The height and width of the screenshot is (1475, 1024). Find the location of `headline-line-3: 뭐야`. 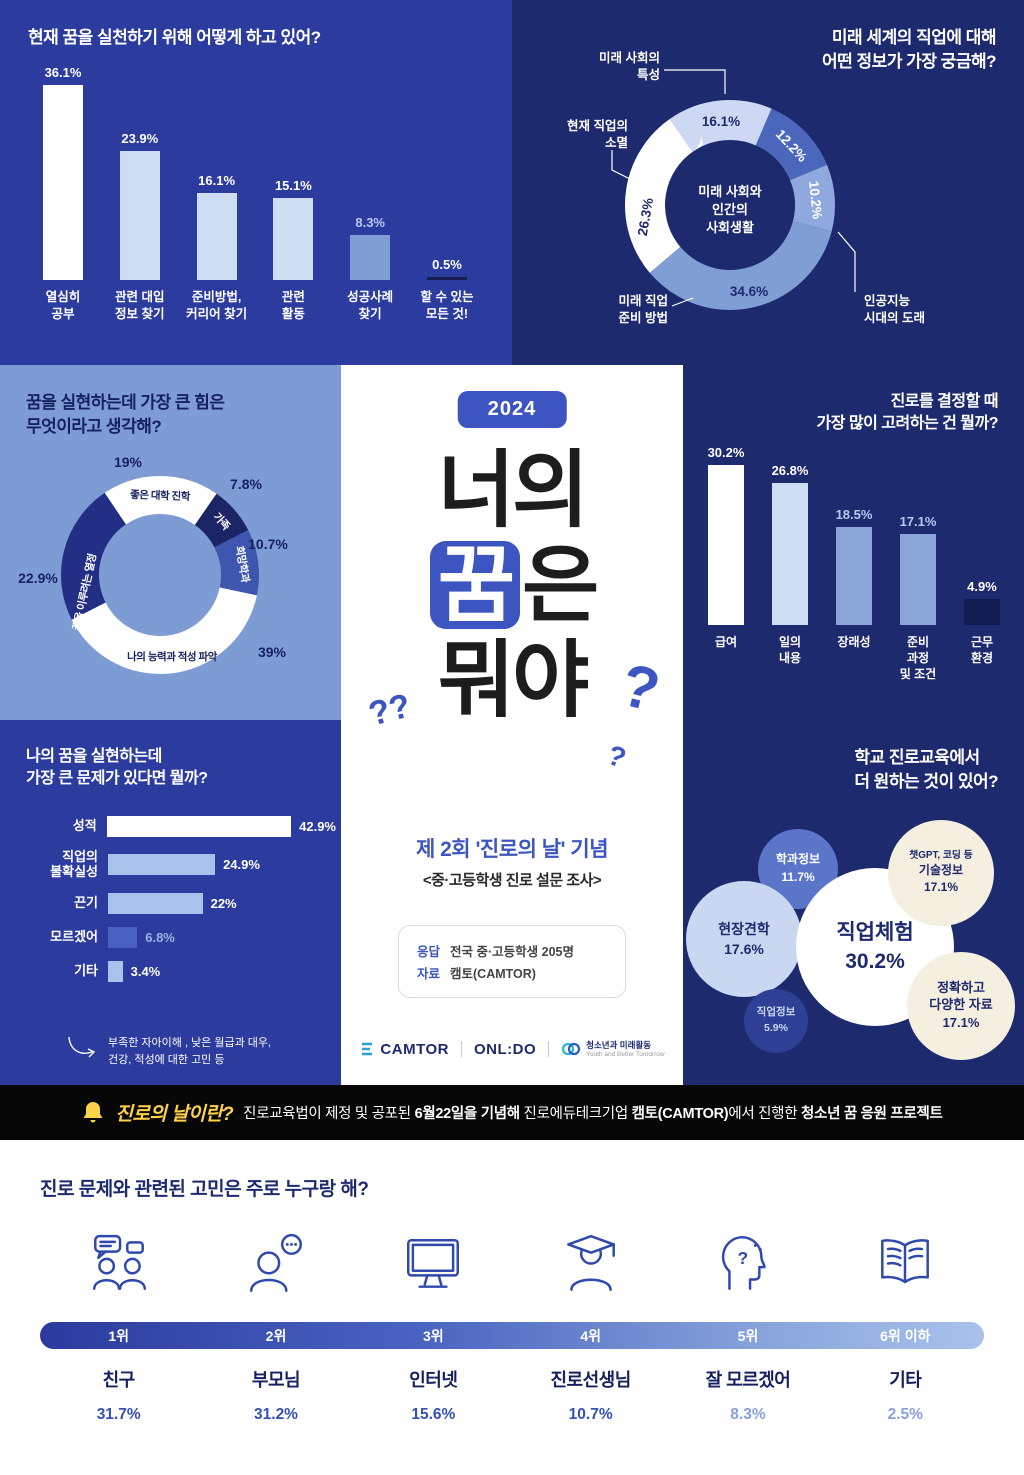

headline-line-3: 뭐야 is located at coordinates (513, 679).